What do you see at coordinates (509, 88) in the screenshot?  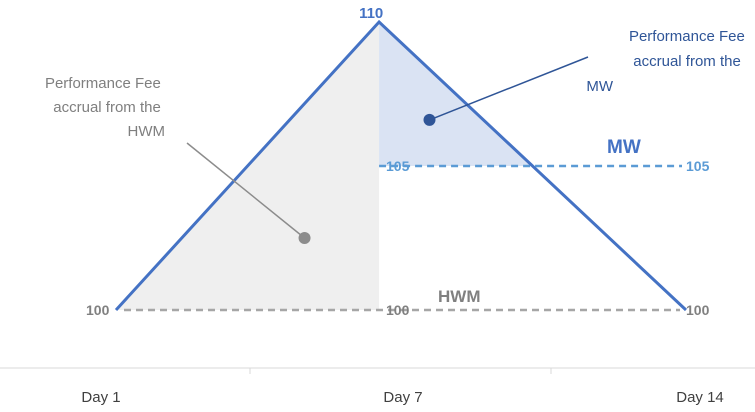 I see `mw-fee-leader-line` at bounding box center [509, 88].